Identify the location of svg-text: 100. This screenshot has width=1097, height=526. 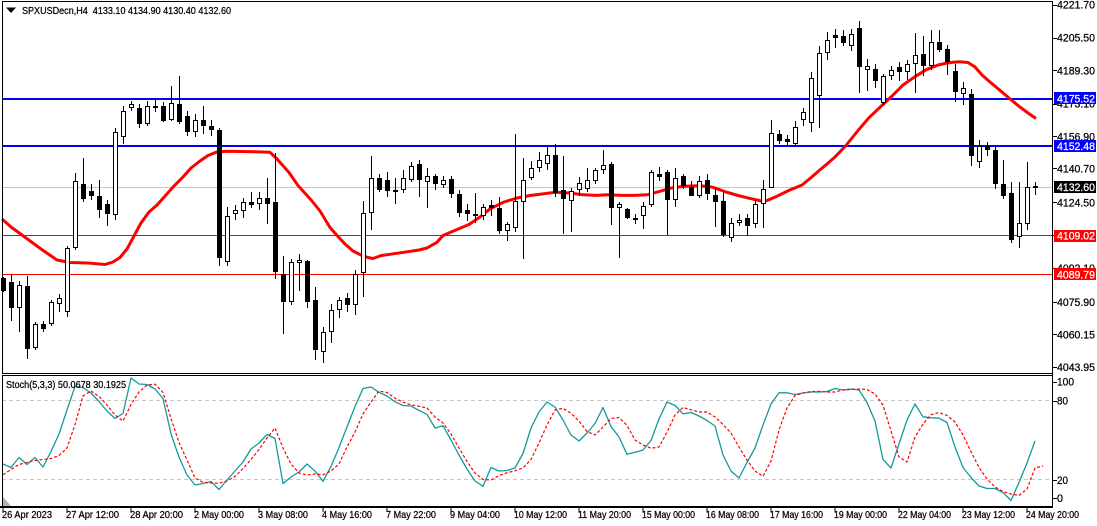
(1065, 383).